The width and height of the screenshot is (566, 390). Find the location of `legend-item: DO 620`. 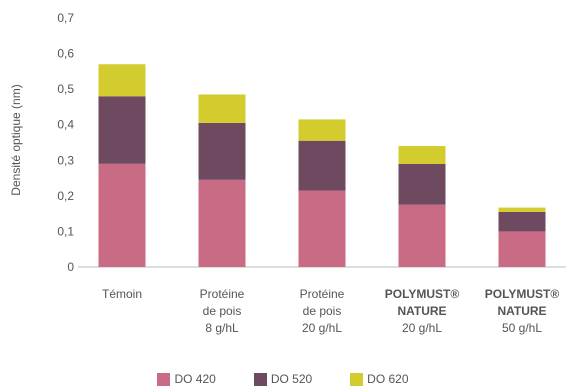

legend-item: DO 620 is located at coordinates (379, 379).